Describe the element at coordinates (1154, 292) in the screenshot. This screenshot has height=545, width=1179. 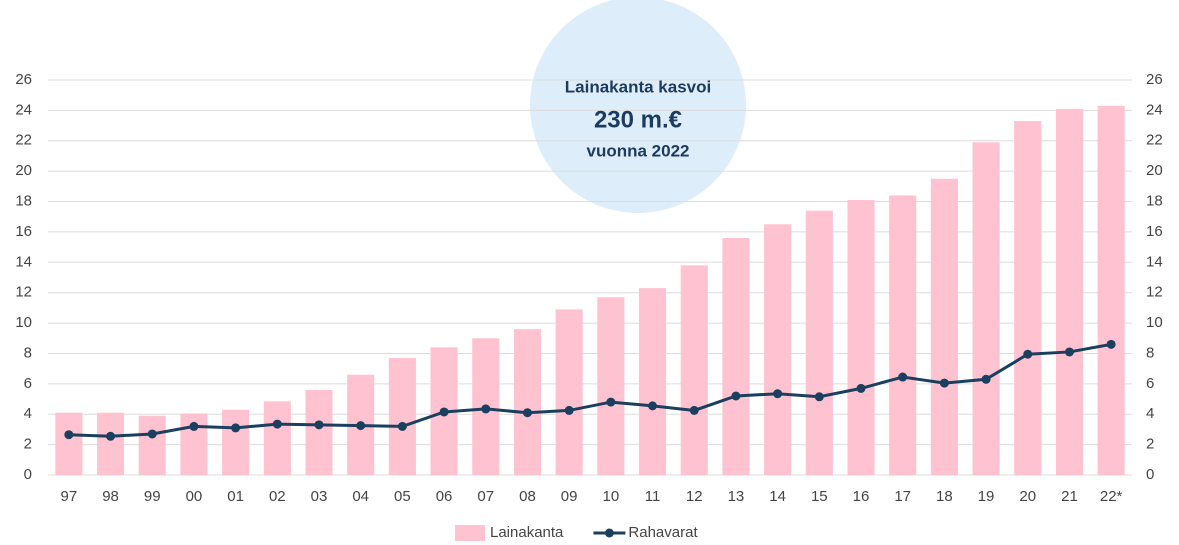
I see `y2-tick-label: 12` at that location.